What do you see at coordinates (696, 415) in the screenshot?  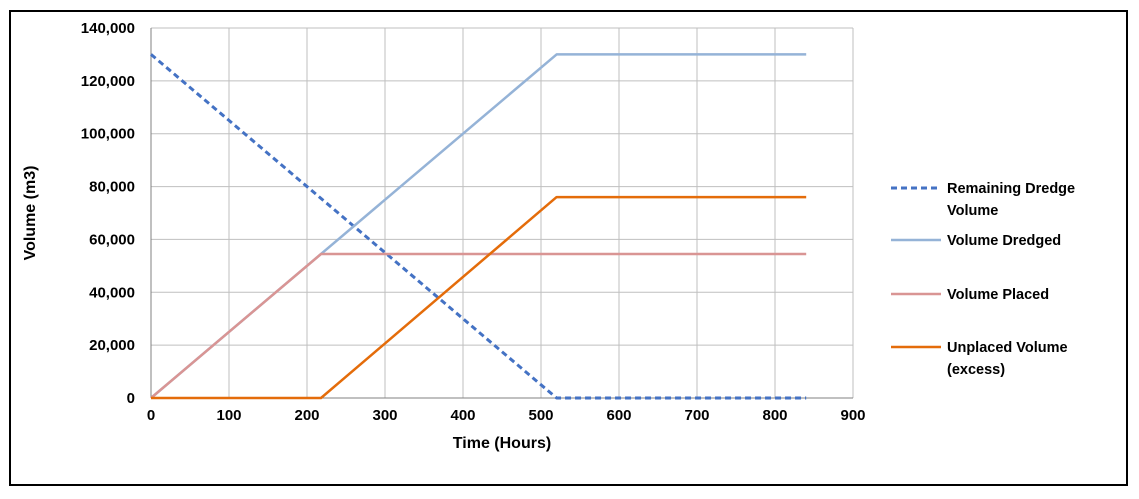 I see `x-tick-label: 700` at bounding box center [696, 415].